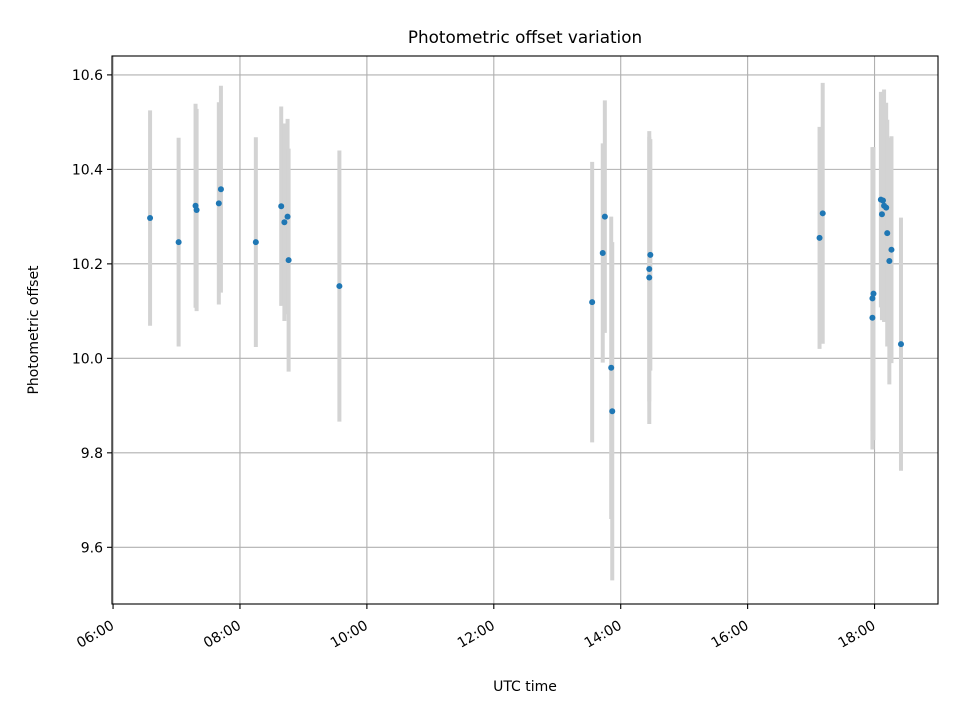  Describe the element at coordinates (87, 76) in the screenshot. I see `y-tick-label: 10.6` at that location.